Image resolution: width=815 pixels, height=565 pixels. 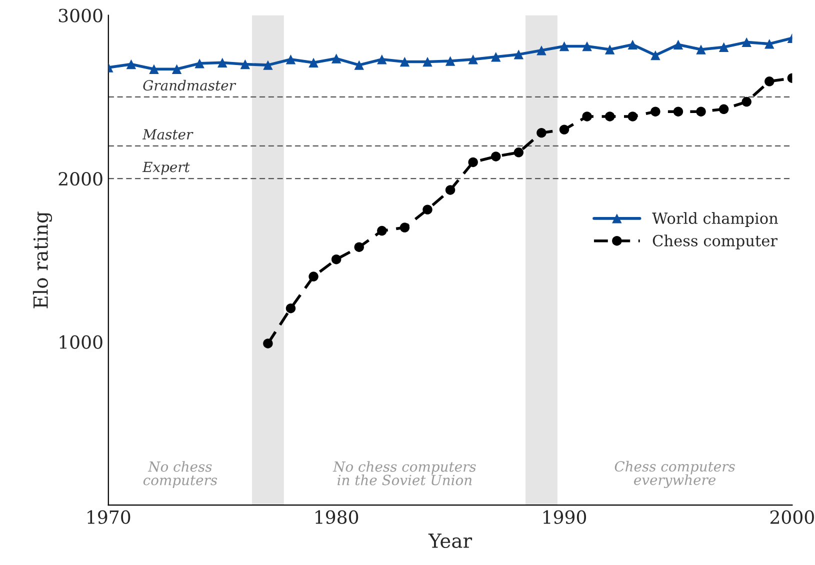 What do you see at coordinates (564, 517) in the screenshot?
I see `x-tick-label: 1990` at bounding box center [564, 517].